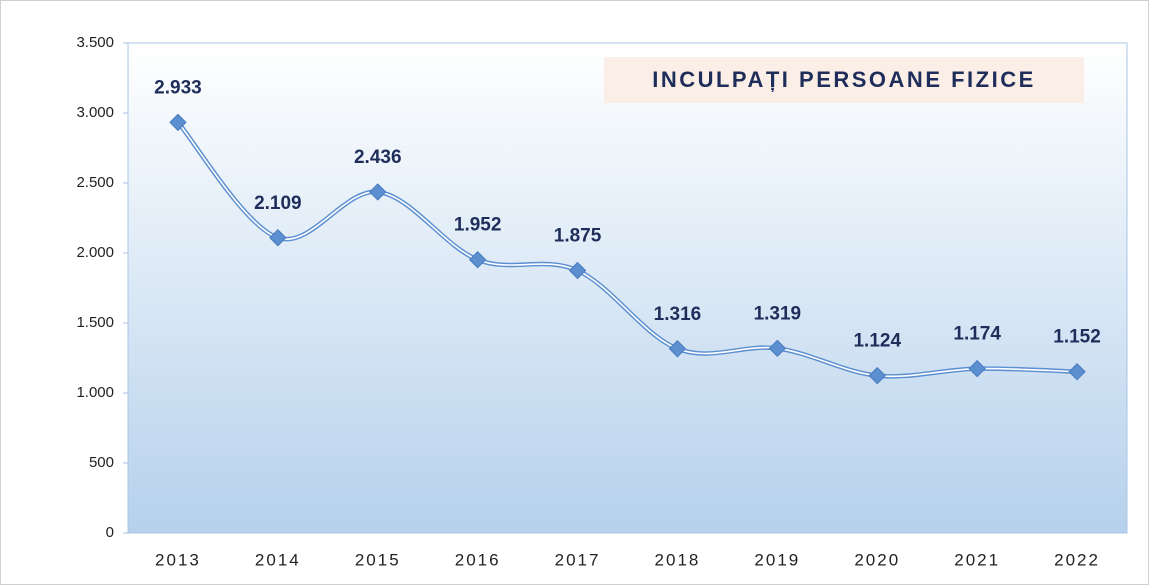 This screenshot has width=1149, height=585. What do you see at coordinates (95, 42) in the screenshot?
I see `y-tick-label: 3.500` at bounding box center [95, 42].